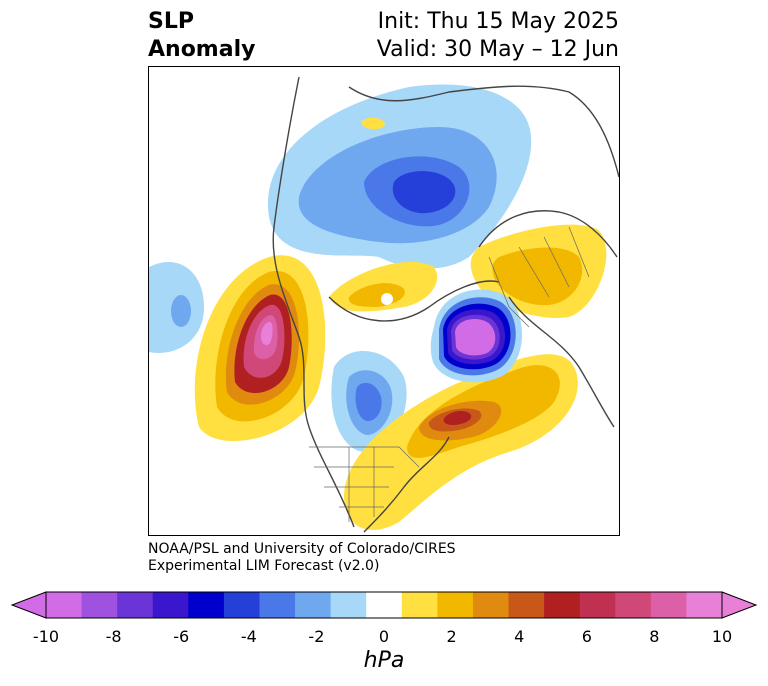  Describe the element at coordinates (171, 21) in the screenshot. I see `title-variable: SLP` at that location.